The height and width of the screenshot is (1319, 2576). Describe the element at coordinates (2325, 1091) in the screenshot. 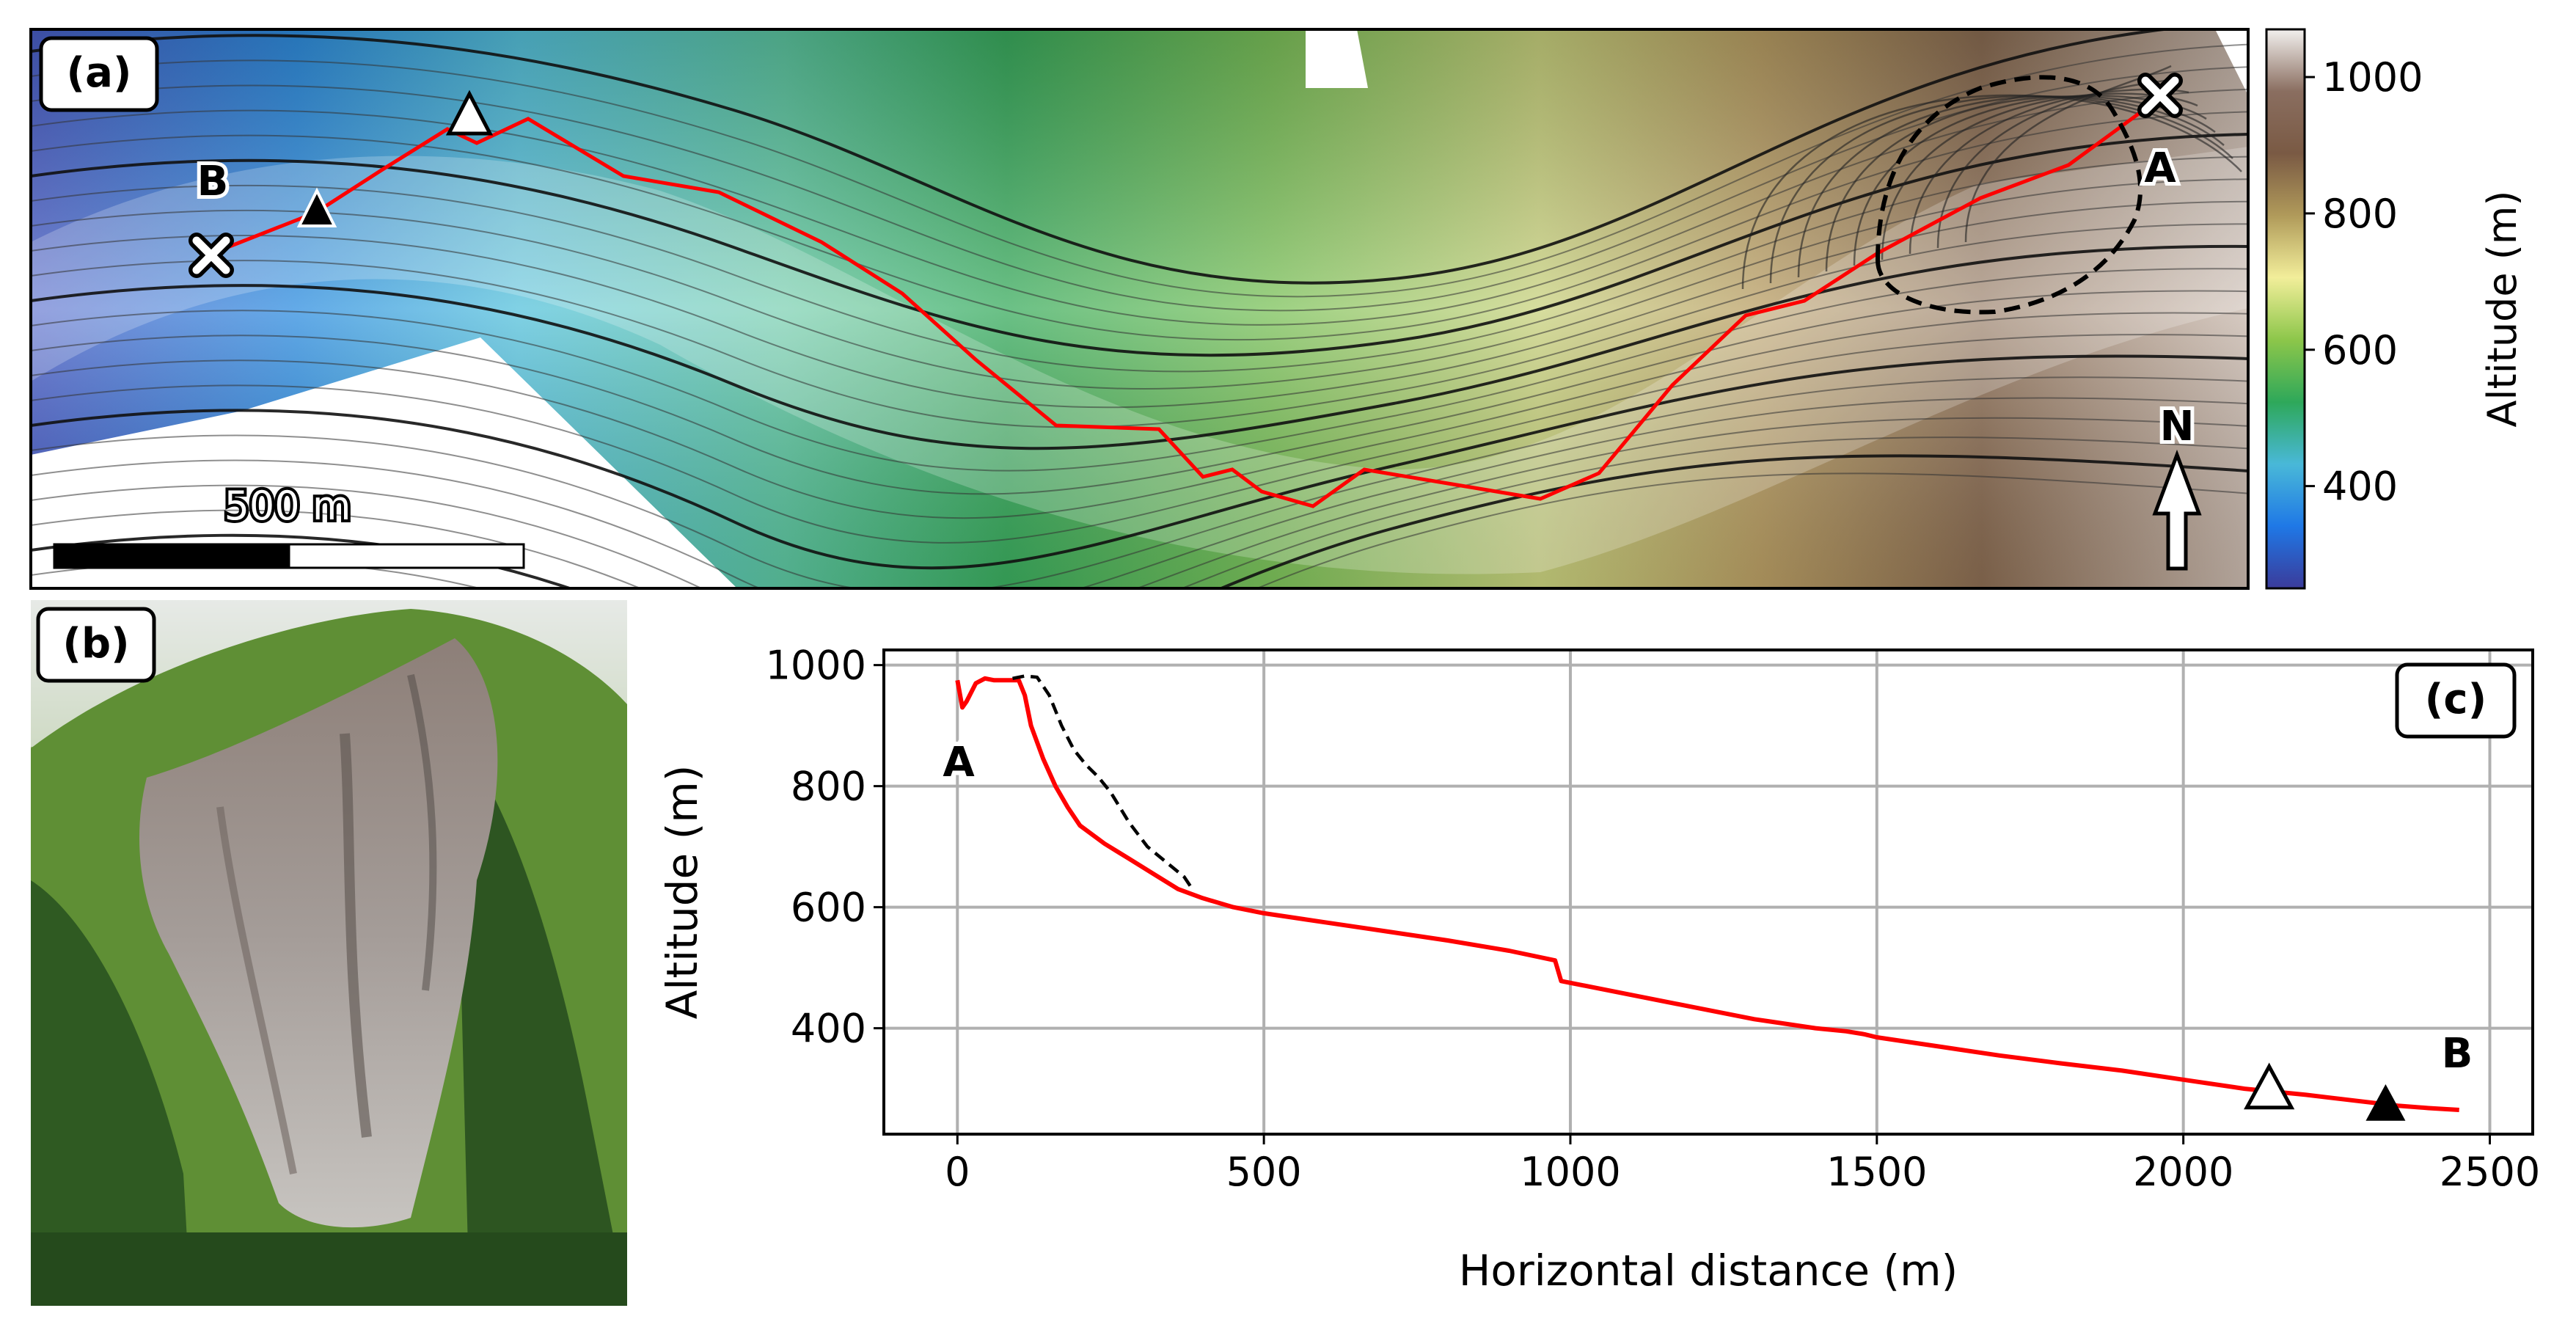

I see `chart-markers` at that location.